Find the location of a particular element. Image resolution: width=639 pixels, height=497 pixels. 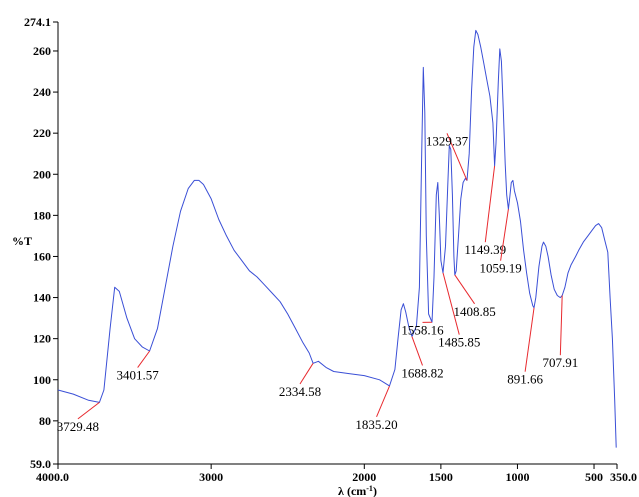

x-tick-label: 350.0 is located at coordinates (623, 477).